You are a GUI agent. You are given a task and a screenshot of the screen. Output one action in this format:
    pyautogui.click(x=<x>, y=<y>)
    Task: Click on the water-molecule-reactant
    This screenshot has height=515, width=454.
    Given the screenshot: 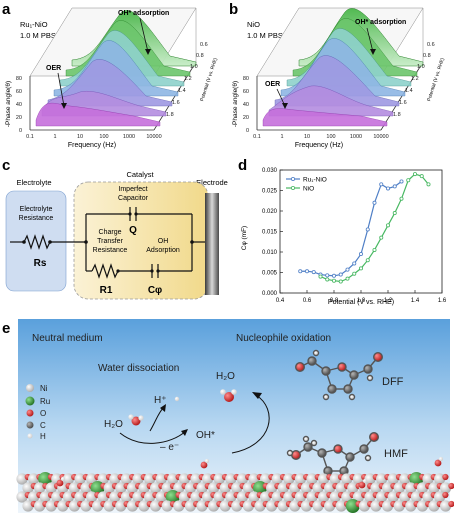 What is the action you would take?
    pyautogui.click(x=136, y=420)
    